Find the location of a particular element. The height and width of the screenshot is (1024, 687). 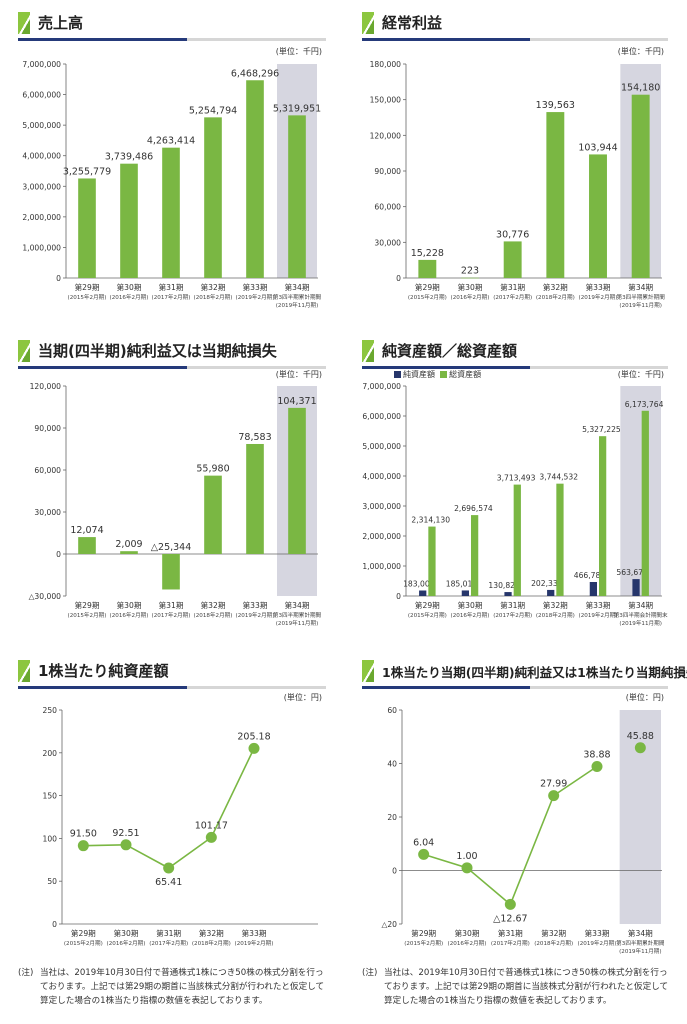

series-line is located at coordinates (510, 835).